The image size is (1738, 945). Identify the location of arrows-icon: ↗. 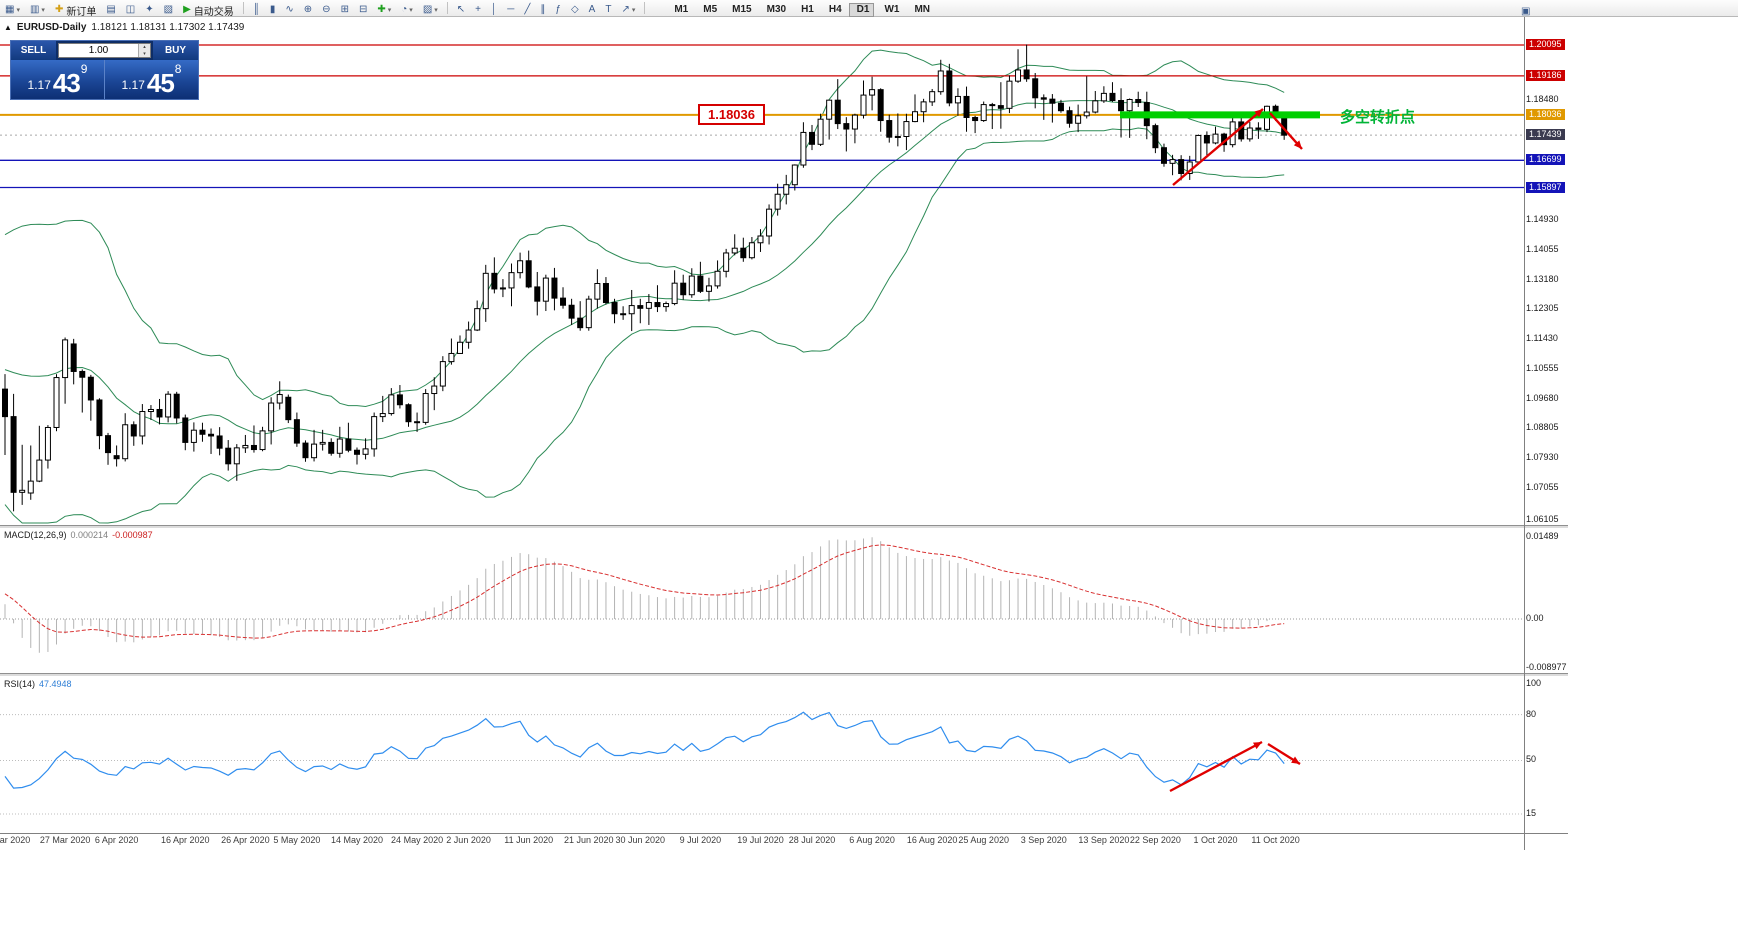
(625, 9).